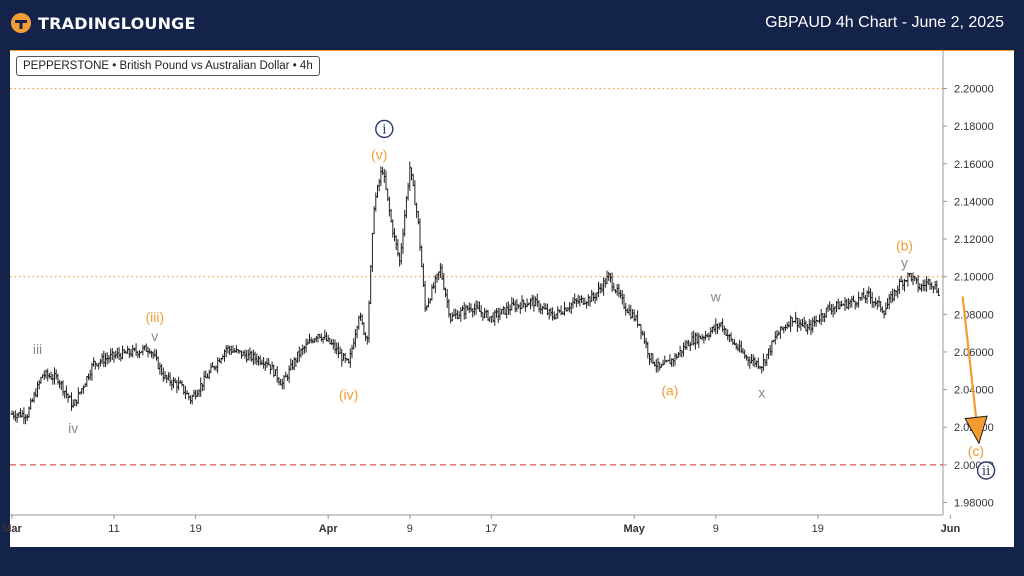  Describe the element at coordinates (329, 529) in the screenshot. I see `x-tick-label: Apr` at that location.